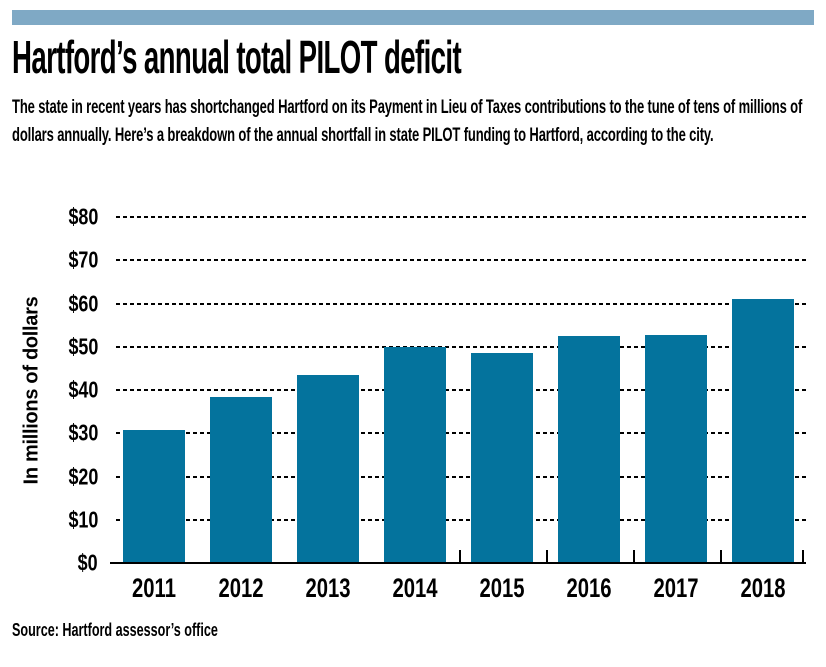 This screenshot has height=667, width=826. Describe the element at coordinates (115, 630) in the screenshot. I see `source-note-text: Source: Hartford assessor’s office` at that location.